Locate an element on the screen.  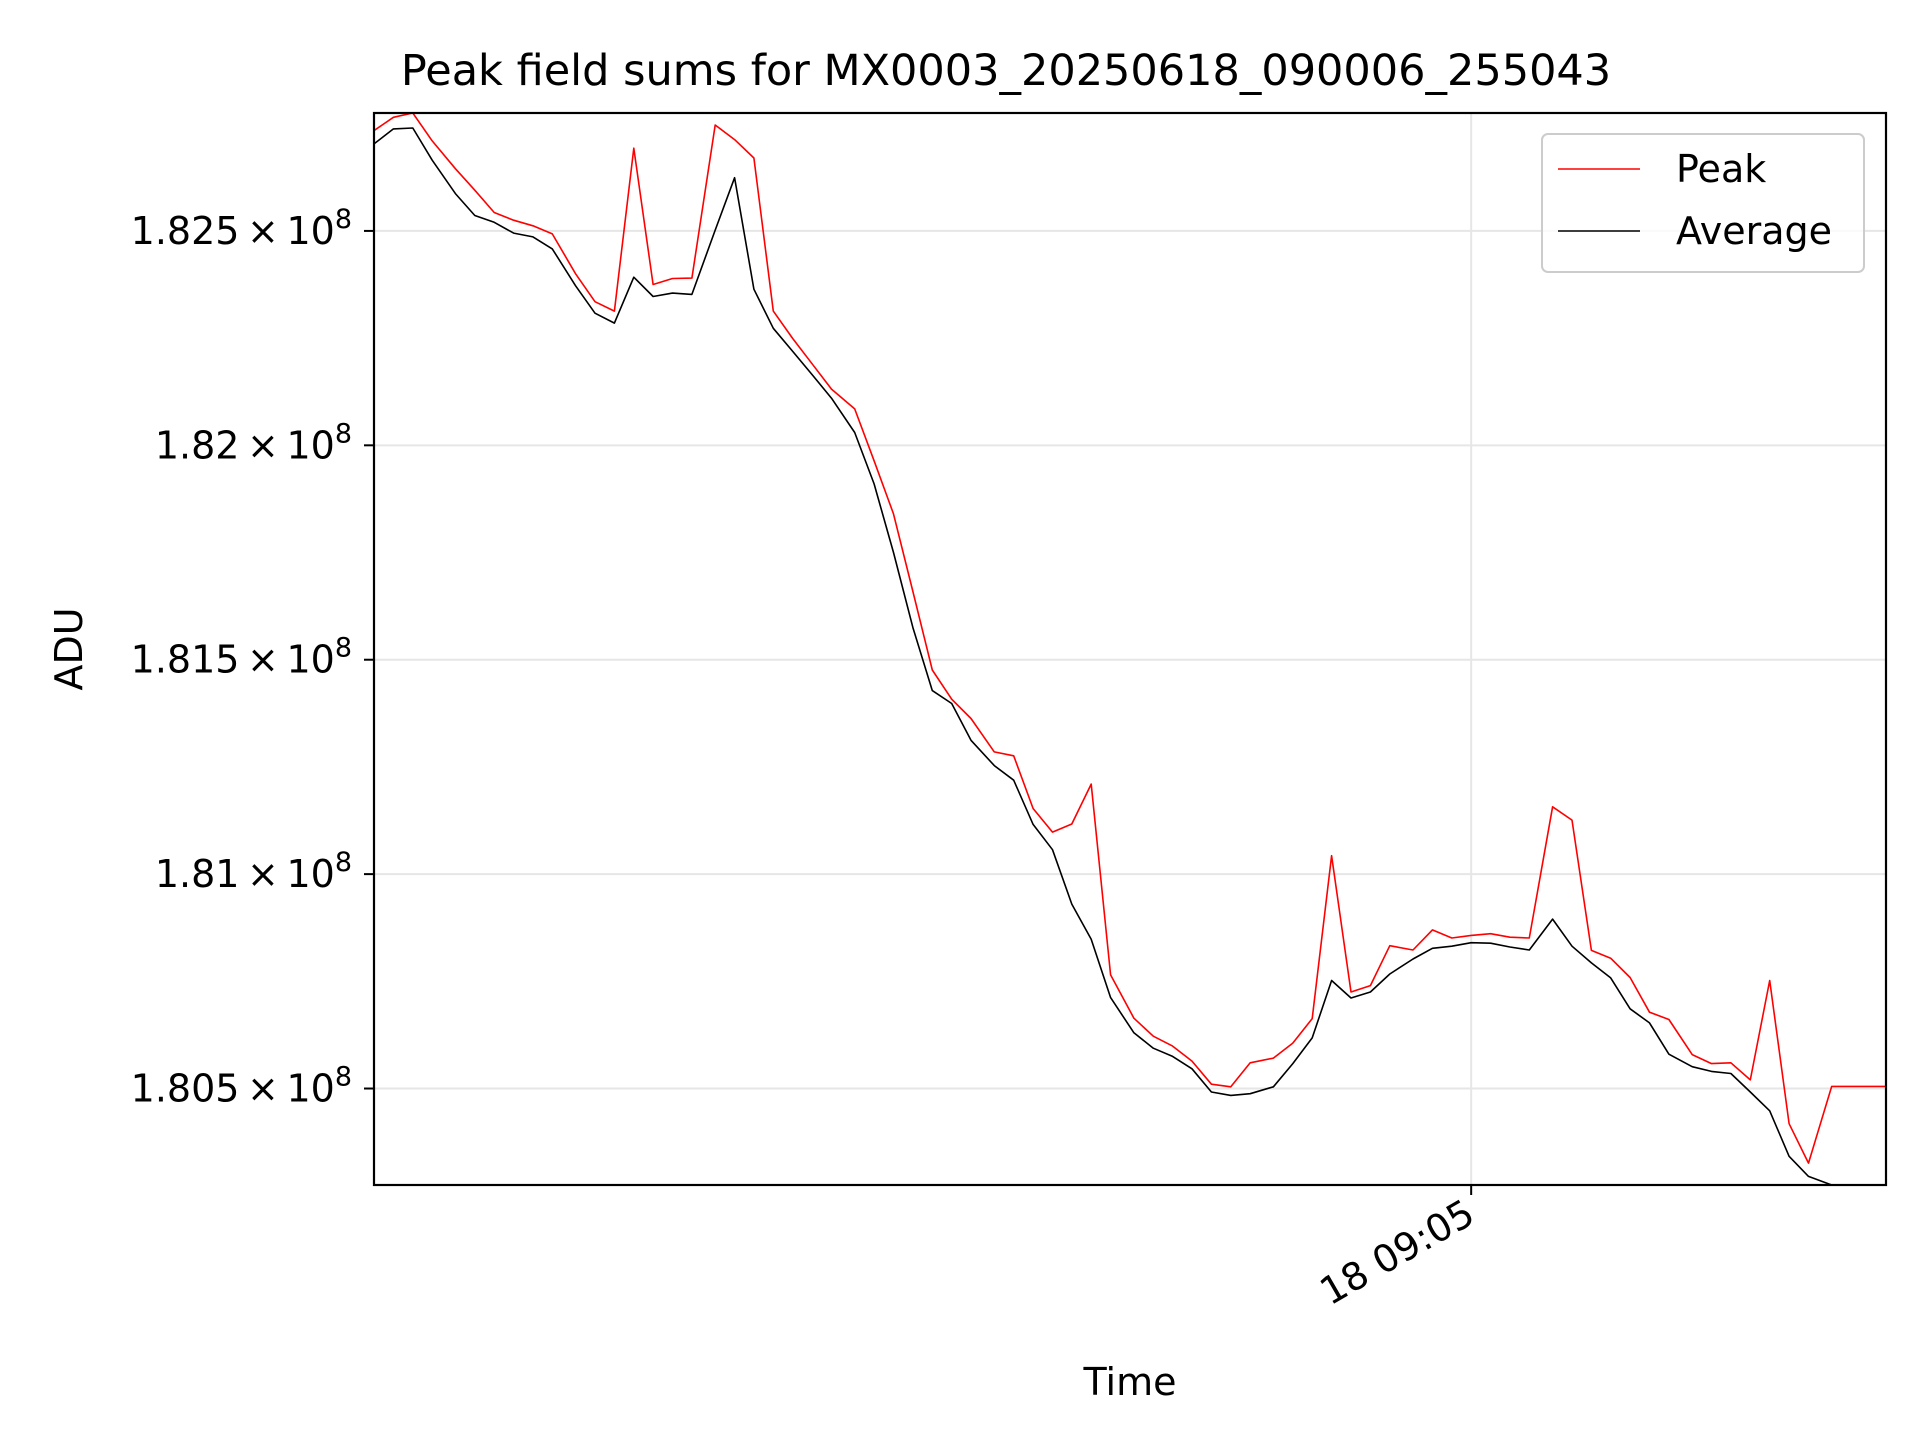
y-tick-label: 1.81 × 10⁸ is located at coordinates (253, 871).